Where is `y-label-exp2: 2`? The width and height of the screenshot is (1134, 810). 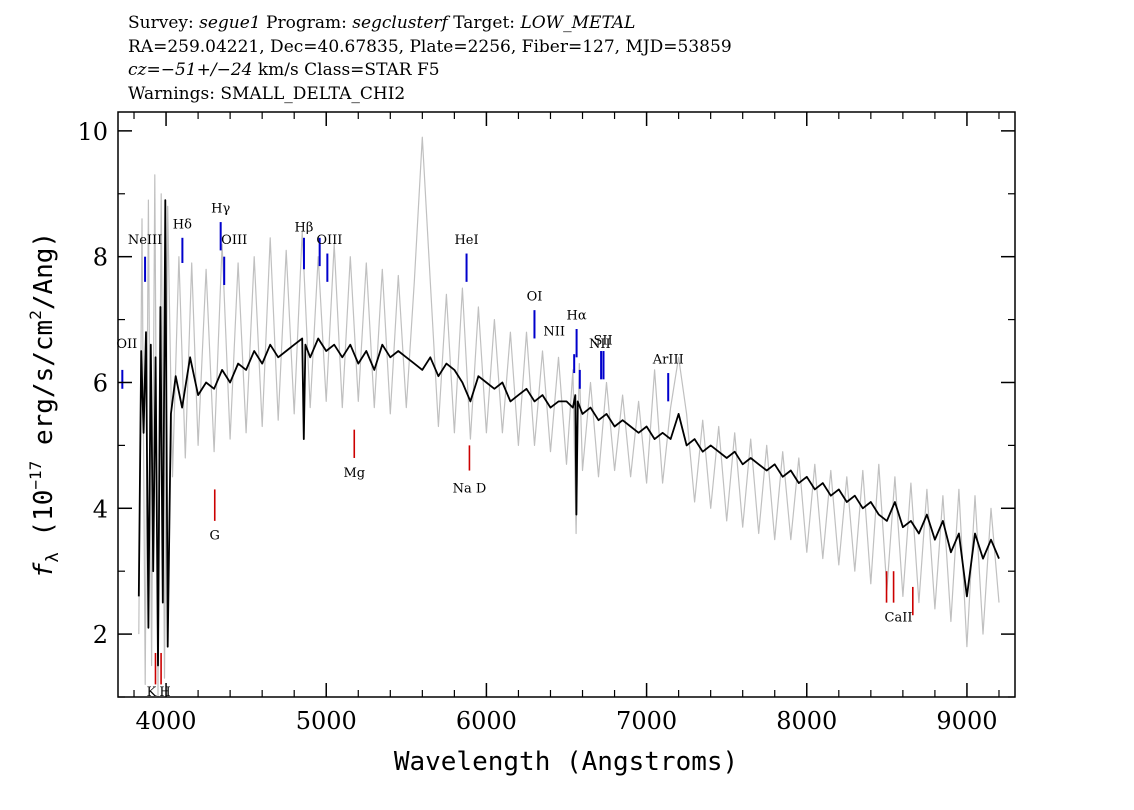 y-label-exp2: 2 is located at coordinates (35, 315).